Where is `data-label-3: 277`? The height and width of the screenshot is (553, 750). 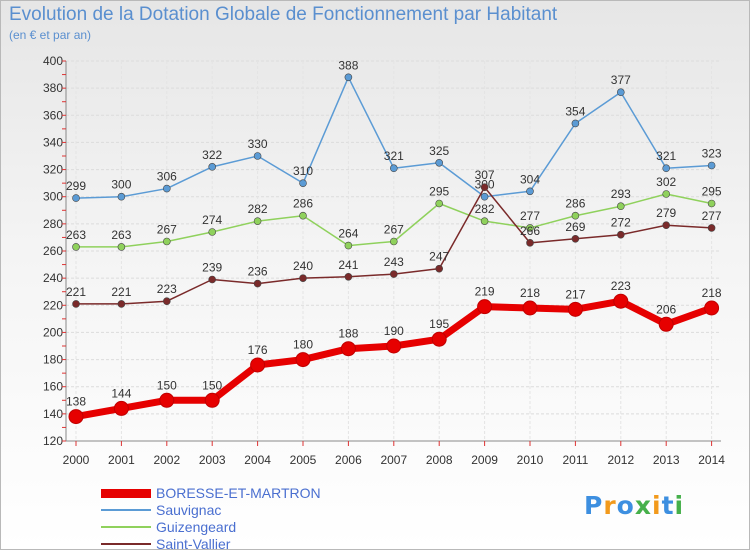 data-label-3: 277 is located at coordinates (712, 216).